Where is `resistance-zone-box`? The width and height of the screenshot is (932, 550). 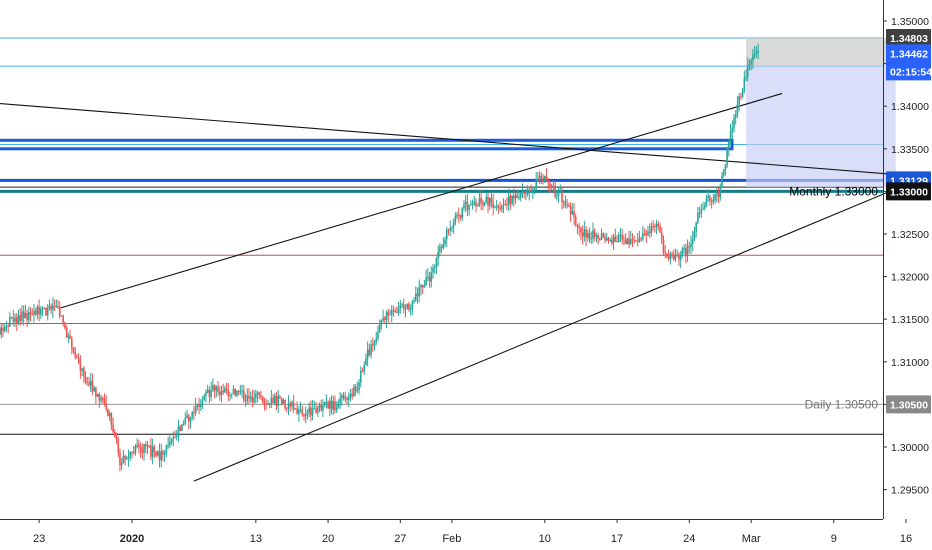 resistance-zone-box is located at coordinates (367, 144).